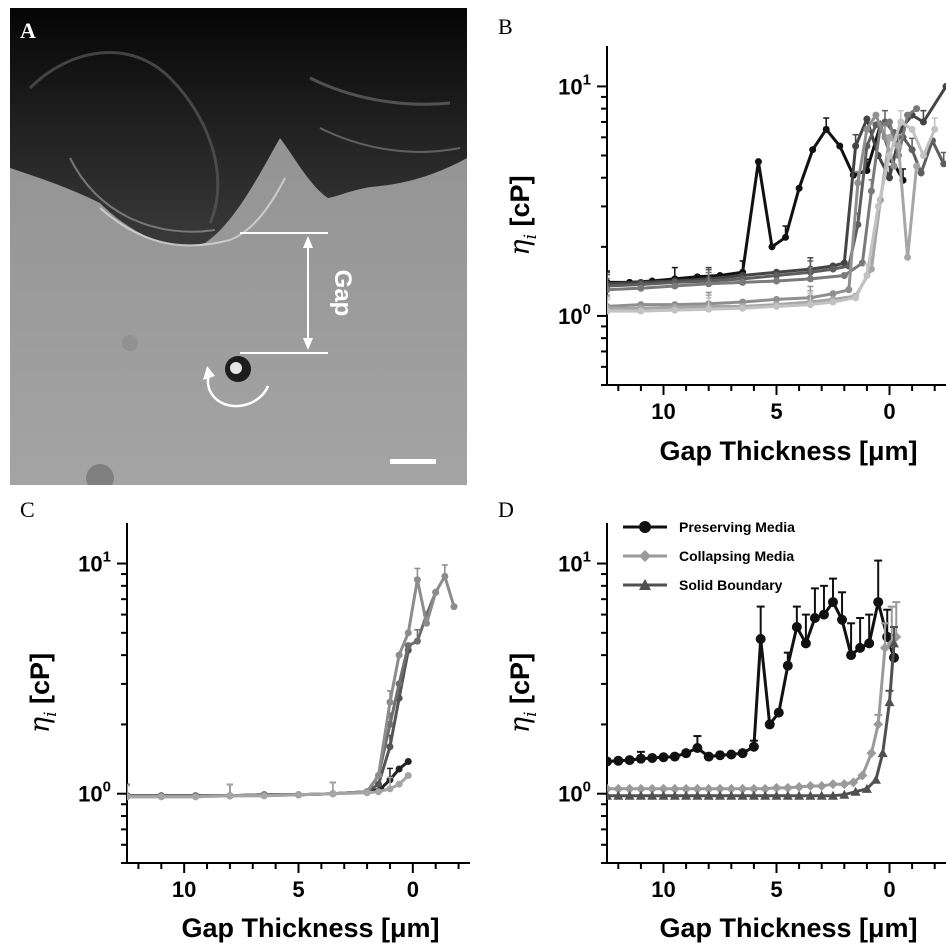 Image resolution: width=946 pixels, height=949 pixels. Describe the element at coordinates (184, 889) in the screenshot. I see `x-tick-label: 10` at that location.